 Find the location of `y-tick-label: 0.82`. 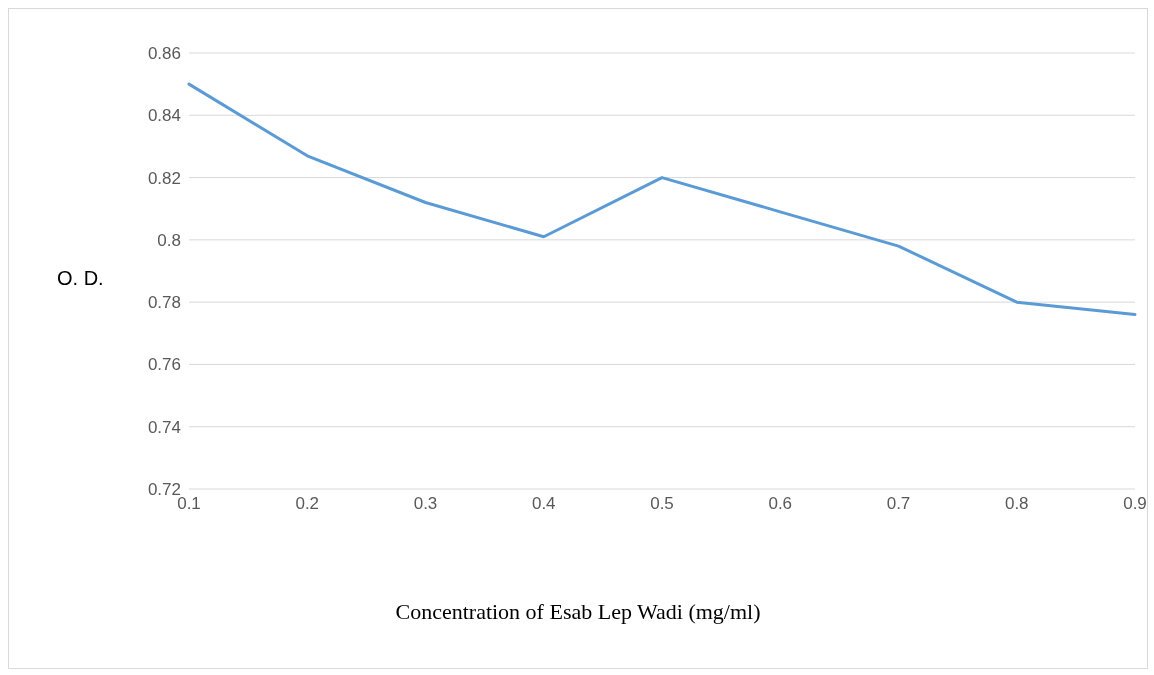

y-tick-label: 0.82 is located at coordinates (164, 178).